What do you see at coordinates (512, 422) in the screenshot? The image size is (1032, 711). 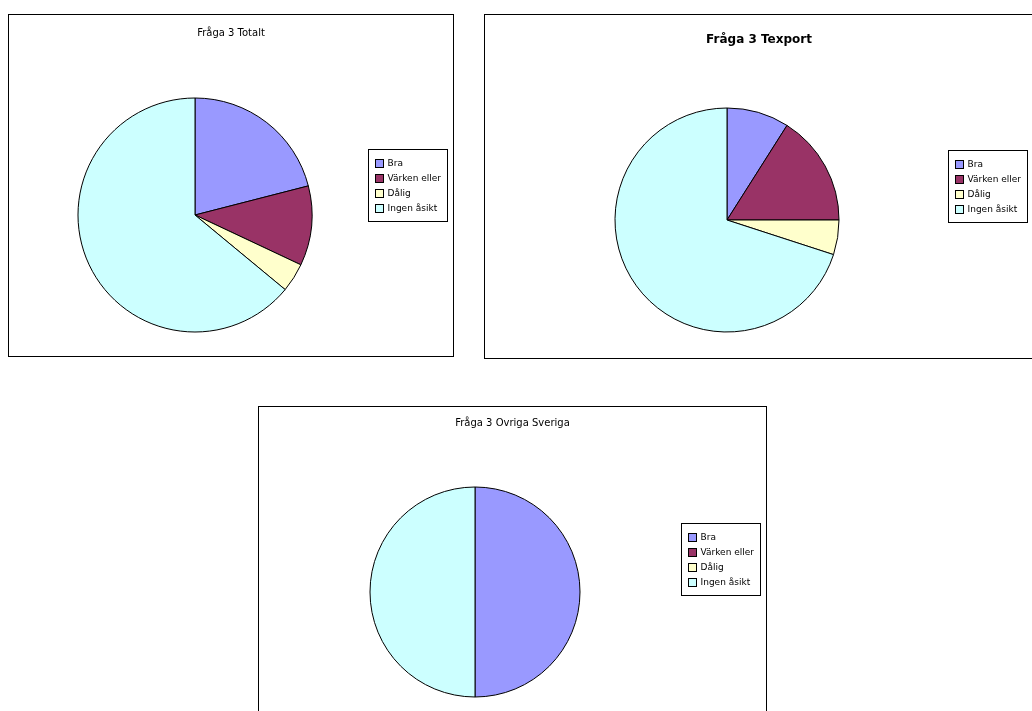 I see `chart-title: Fråga 3 Ovriga Sveriga` at bounding box center [512, 422].